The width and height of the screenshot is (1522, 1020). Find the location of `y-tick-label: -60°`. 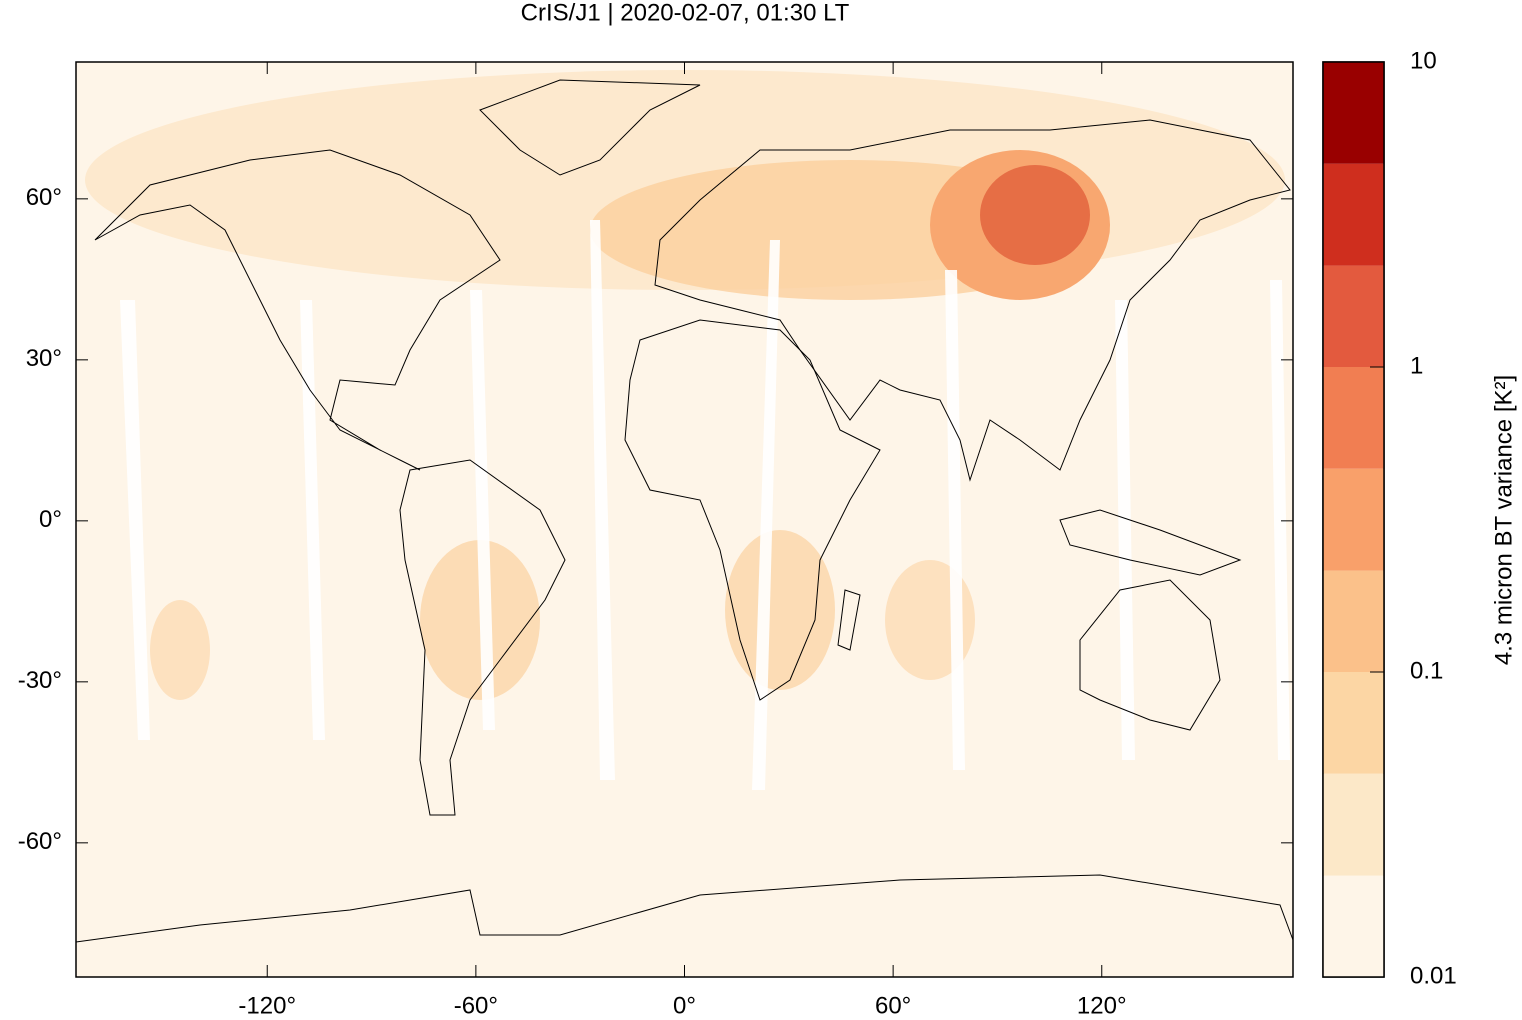

y-tick-label: -60° is located at coordinates (40, 841).